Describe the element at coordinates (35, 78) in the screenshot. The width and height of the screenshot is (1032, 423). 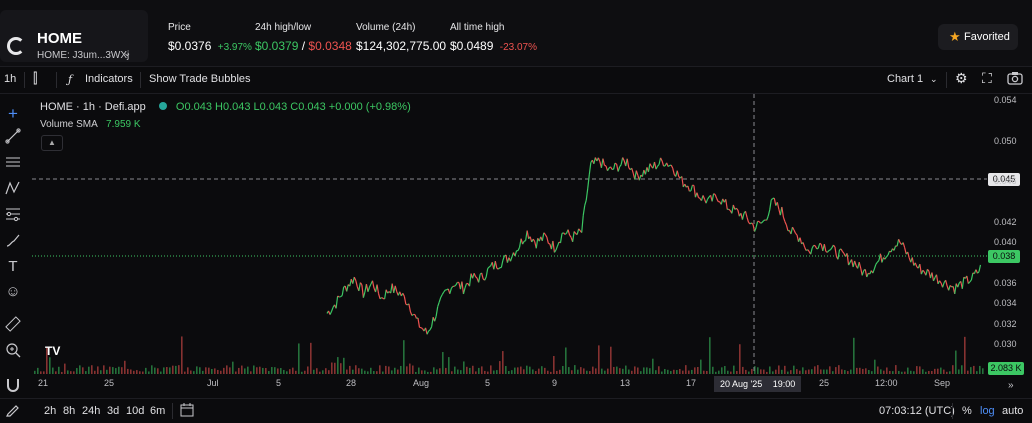
I see `candles-icon: ⫿` at that location.